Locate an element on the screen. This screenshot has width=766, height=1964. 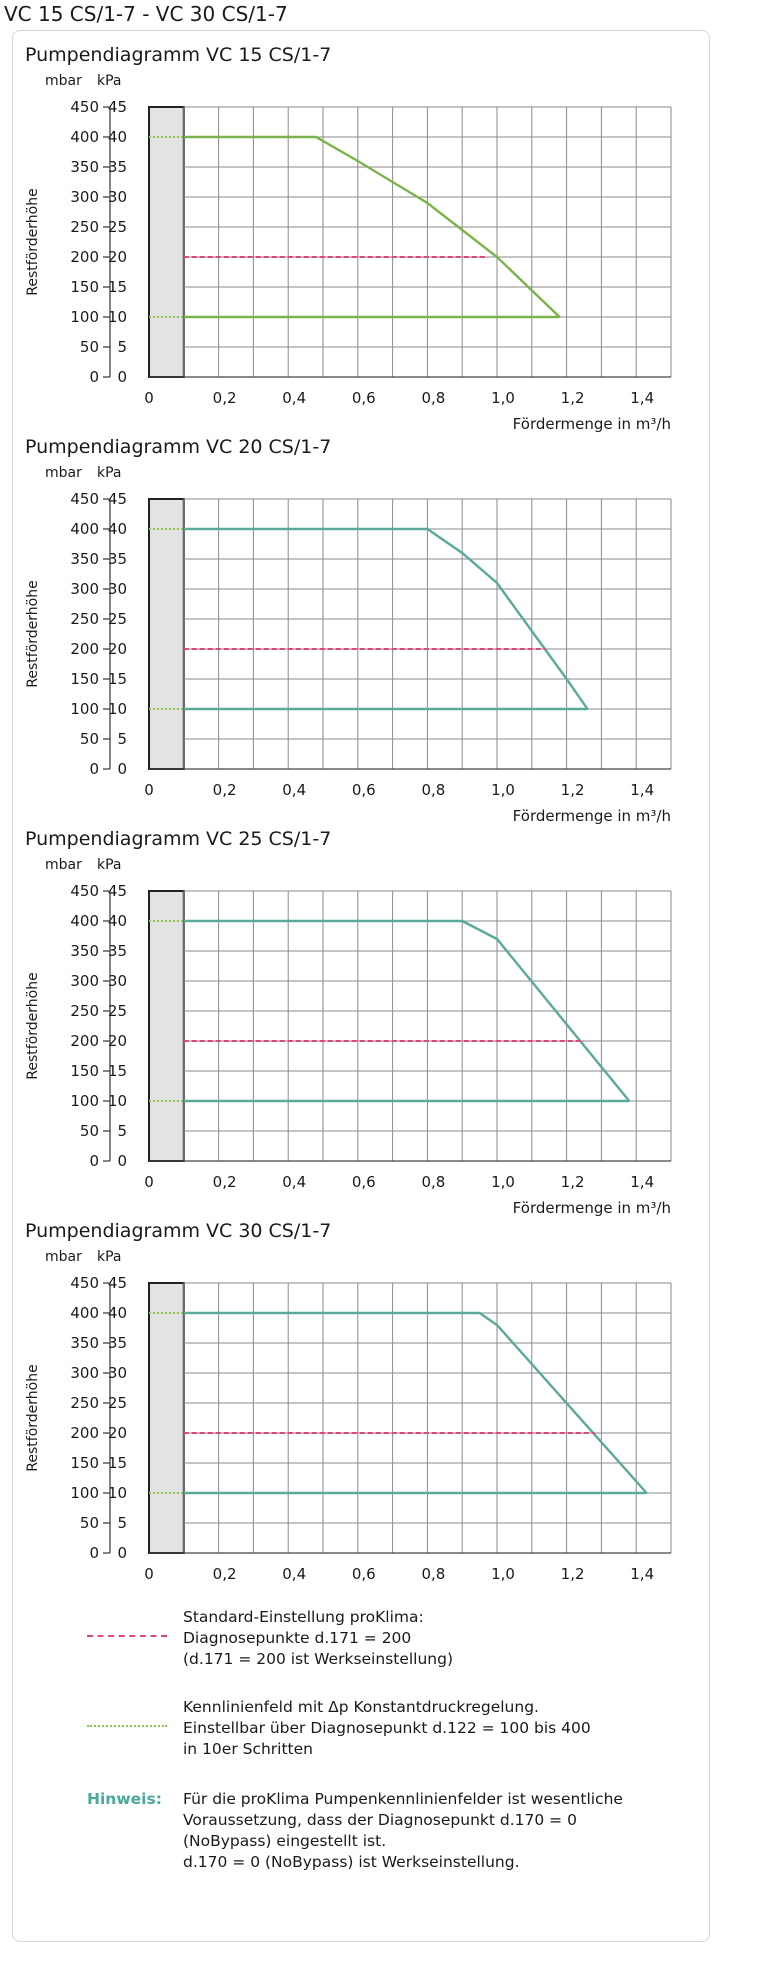
legend-standard-line-1: Standard-Einstellung proKlima: is located at coordinates (303, 1617).